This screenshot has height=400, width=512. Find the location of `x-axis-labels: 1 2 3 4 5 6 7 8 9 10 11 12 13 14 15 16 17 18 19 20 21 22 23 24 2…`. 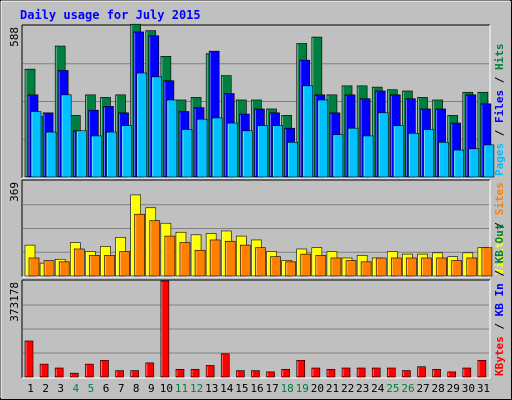

x-axis-labels: 1 2 3 4 5 6 7 8 9 10 11 12 13 14 15 16 17 18 19 20 21 22 23 24 2… is located at coordinates (258, 388).